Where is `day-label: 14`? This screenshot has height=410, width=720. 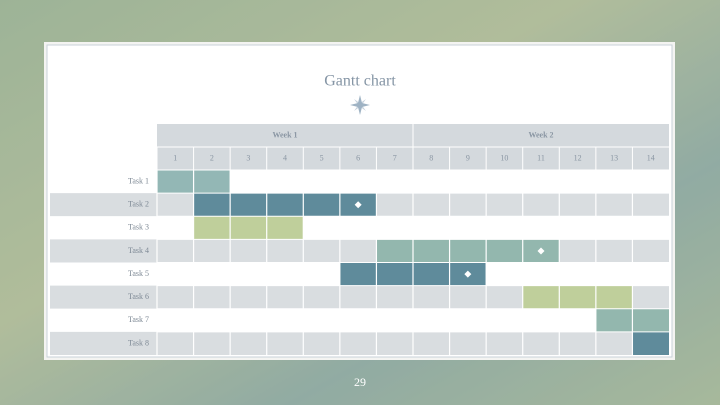 day-label: 14 is located at coordinates (651, 157).